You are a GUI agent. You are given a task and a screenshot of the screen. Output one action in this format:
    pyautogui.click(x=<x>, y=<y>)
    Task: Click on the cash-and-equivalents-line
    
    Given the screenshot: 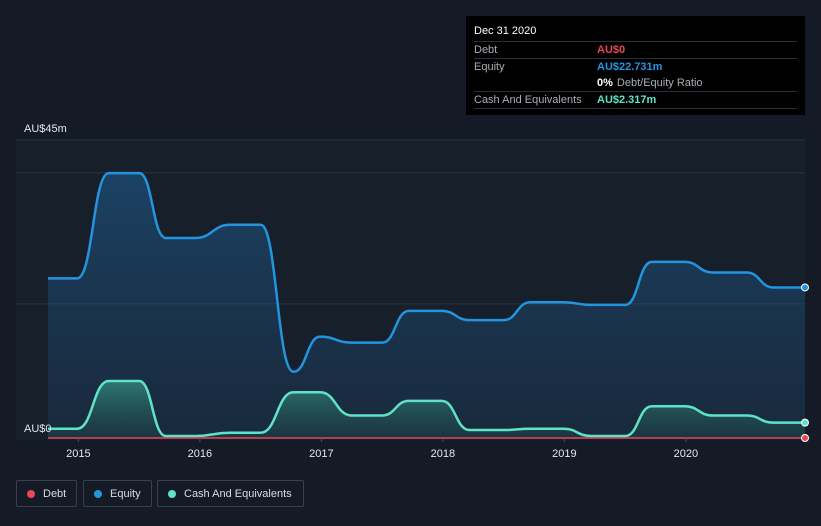 What is the action you would take?
    pyautogui.click(x=426, y=408)
    